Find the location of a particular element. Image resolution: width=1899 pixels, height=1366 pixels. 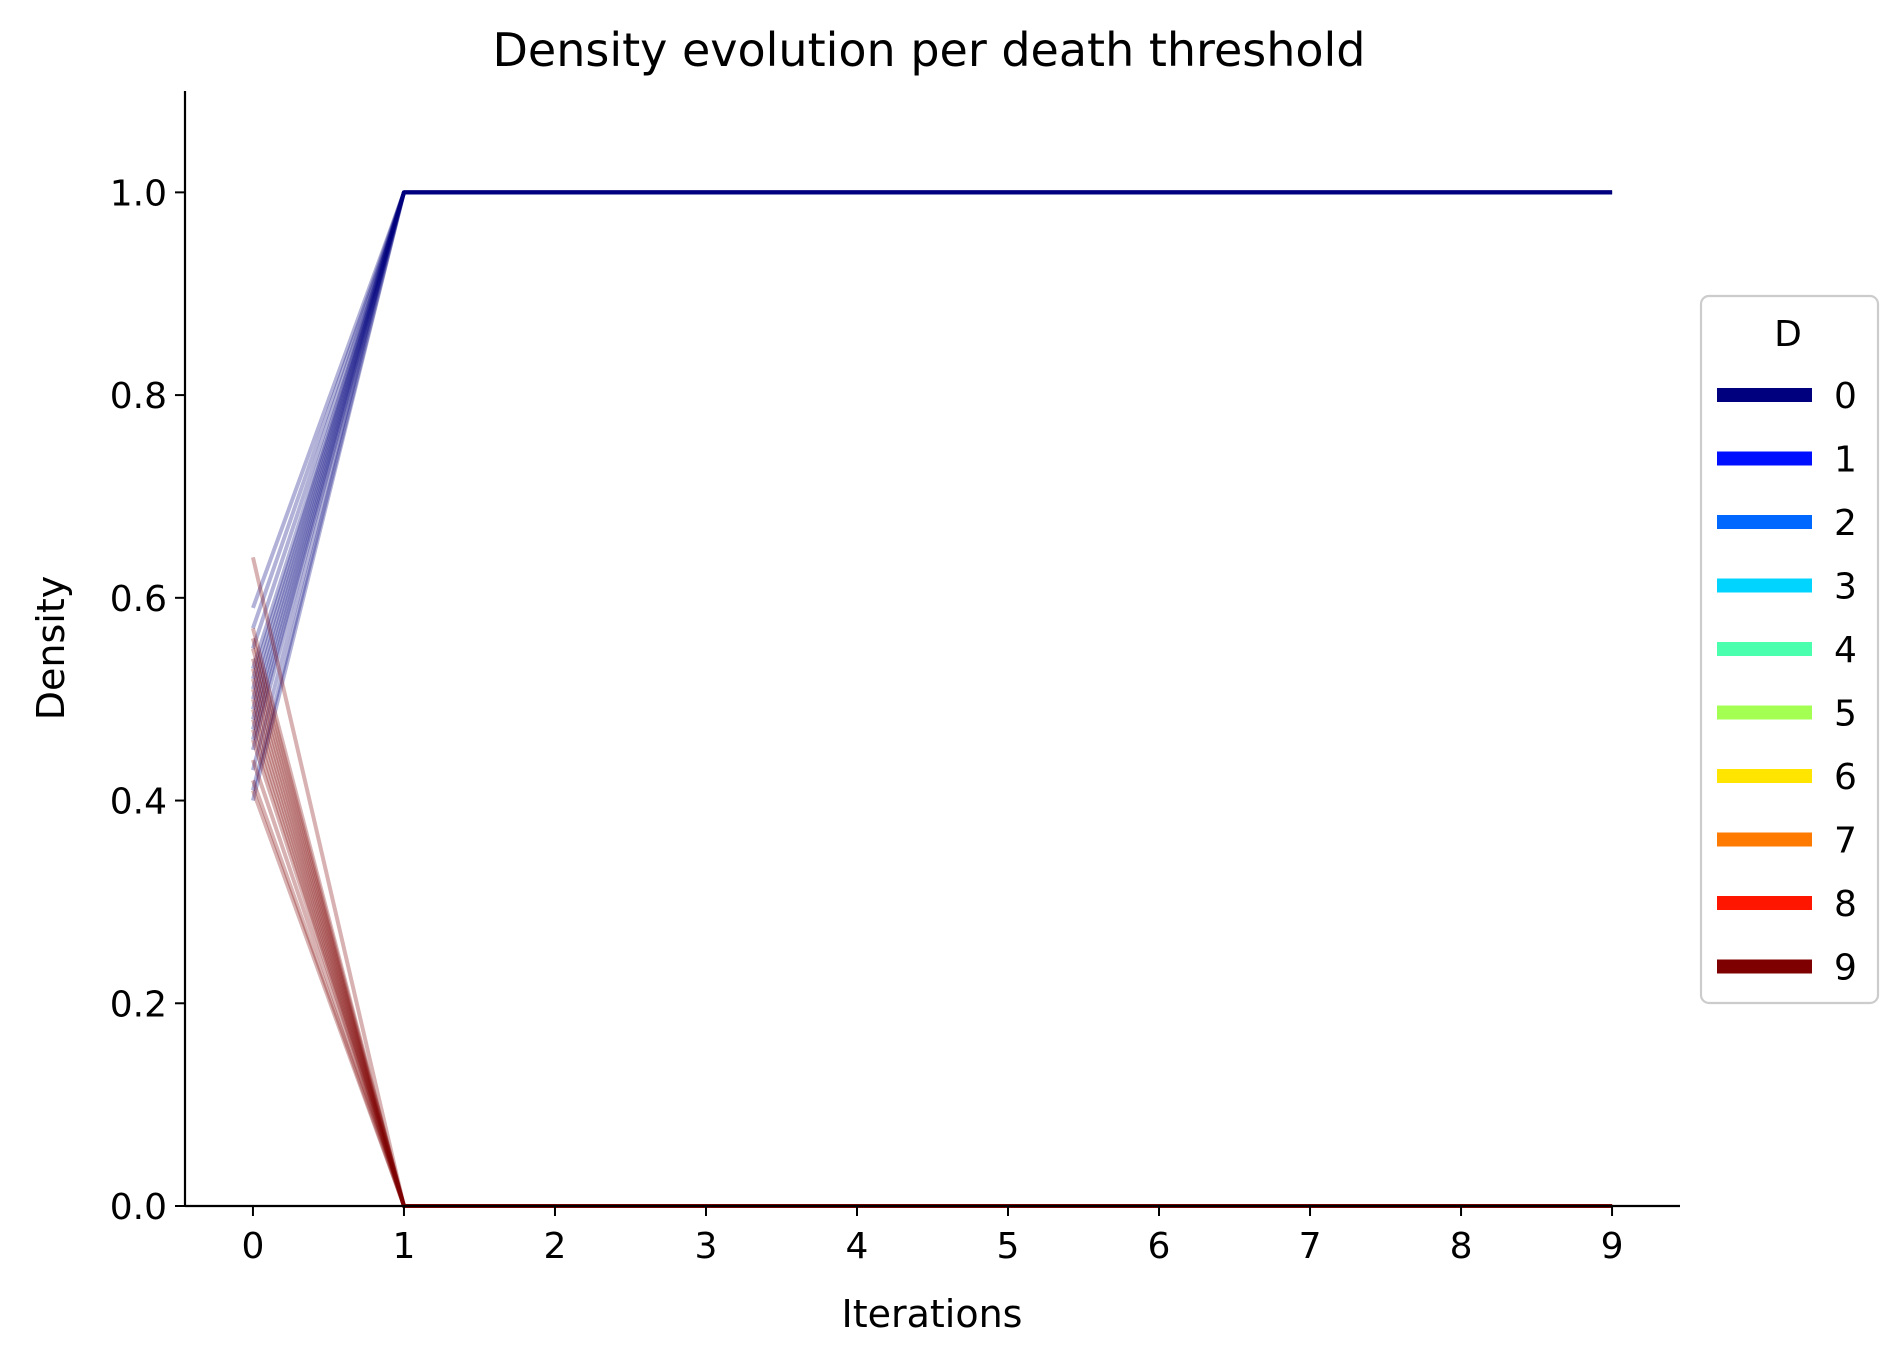

x-tick-label: 5 is located at coordinates (1008, 1246).